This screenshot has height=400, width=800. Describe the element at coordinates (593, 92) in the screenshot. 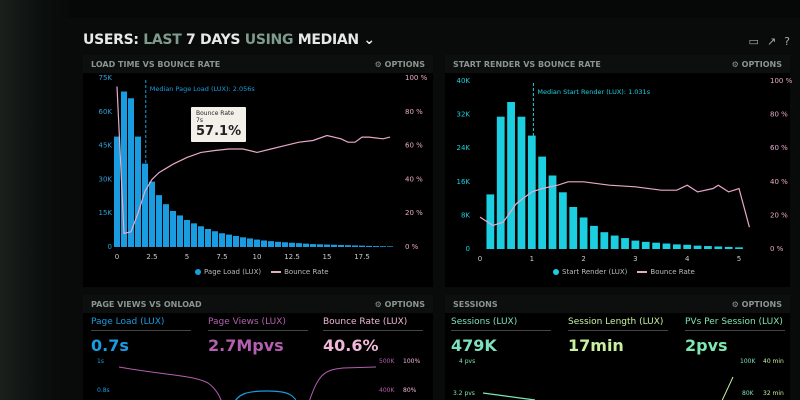

I see `median-label: Median Start Render (LUX): 1.031s` at that location.